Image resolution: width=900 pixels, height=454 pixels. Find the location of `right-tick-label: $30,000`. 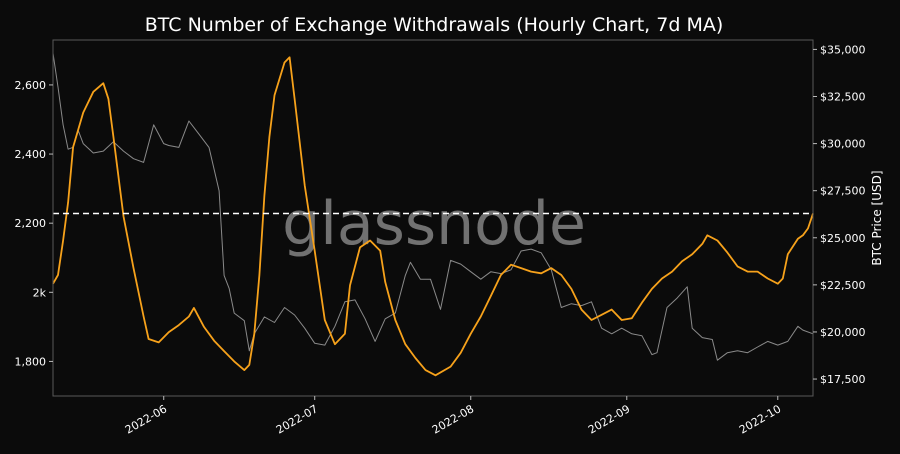

right-tick-label: $30,000 is located at coordinates (843, 144).